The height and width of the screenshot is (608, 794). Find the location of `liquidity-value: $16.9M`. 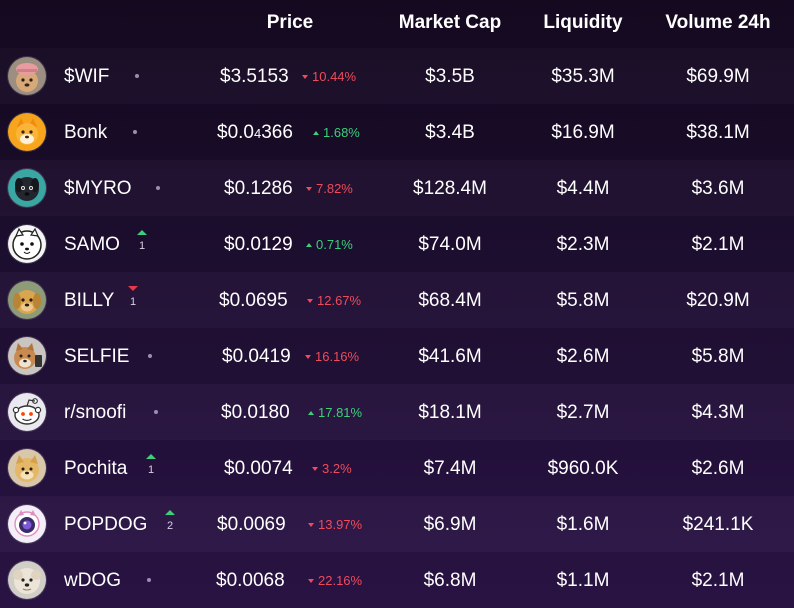

liquidity-value: $16.9M is located at coordinates (583, 132).